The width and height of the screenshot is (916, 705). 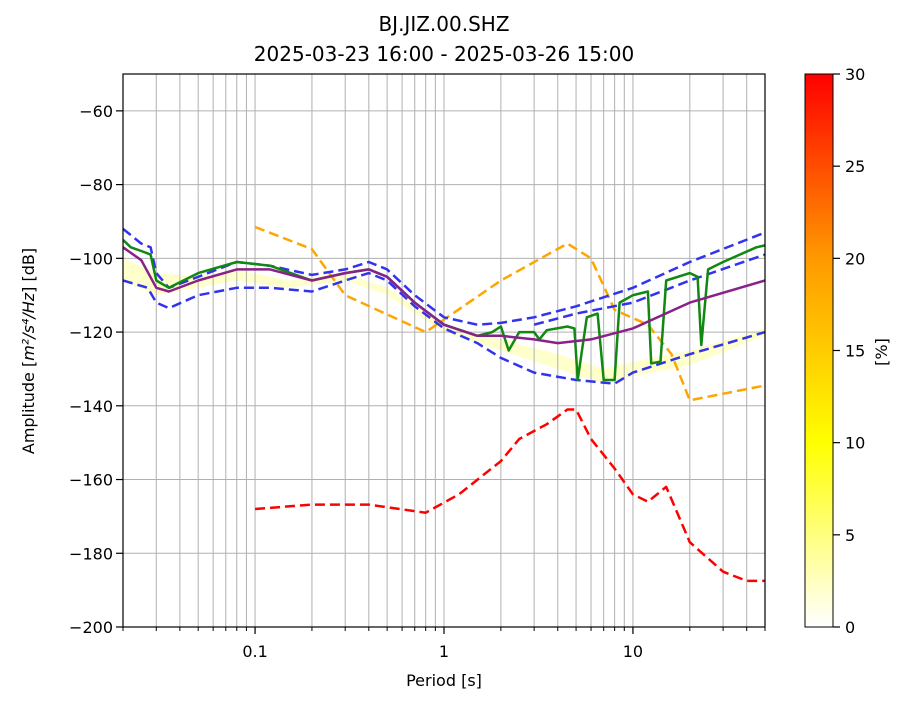 What do you see at coordinates (254, 651) in the screenshot?
I see `x-tick-label: 0.1` at bounding box center [254, 651].